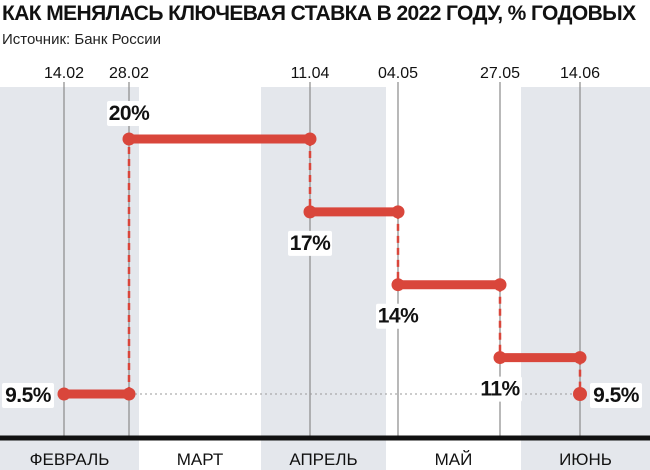  I want to click on month-label: МАЙ, so click(454, 459).